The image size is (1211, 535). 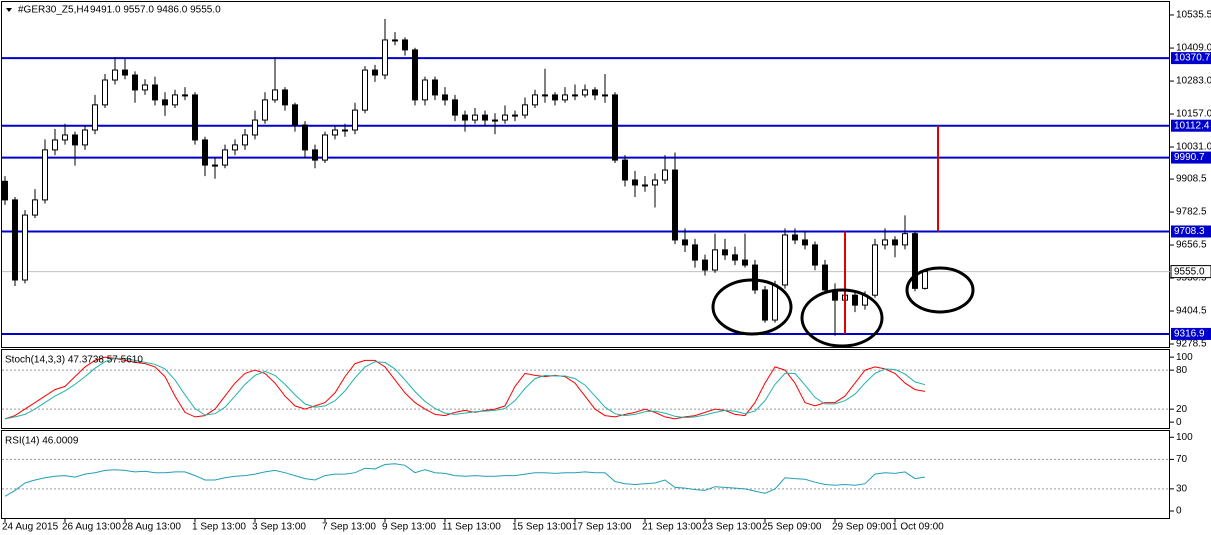 I want to click on level-label: 9316.9, so click(x=1189, y=334).